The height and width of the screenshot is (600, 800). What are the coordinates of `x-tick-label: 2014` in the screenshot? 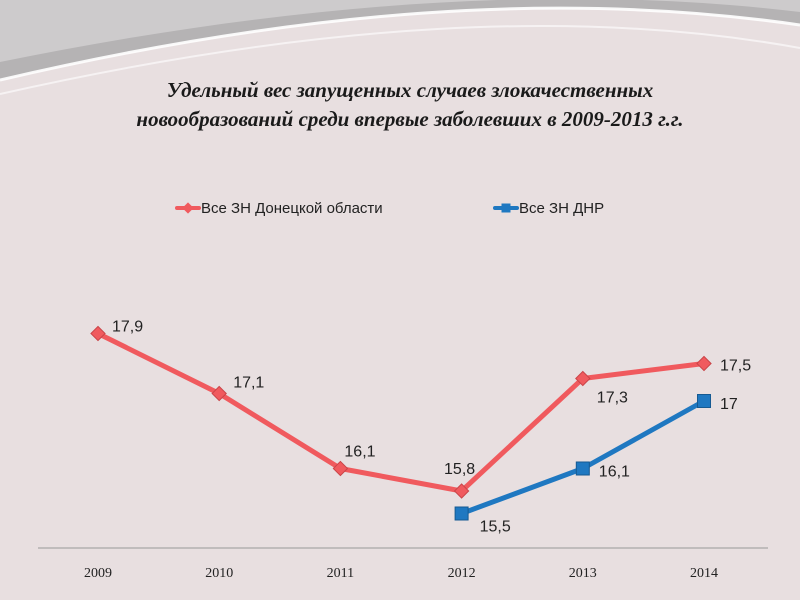 It's located at (704, 573).